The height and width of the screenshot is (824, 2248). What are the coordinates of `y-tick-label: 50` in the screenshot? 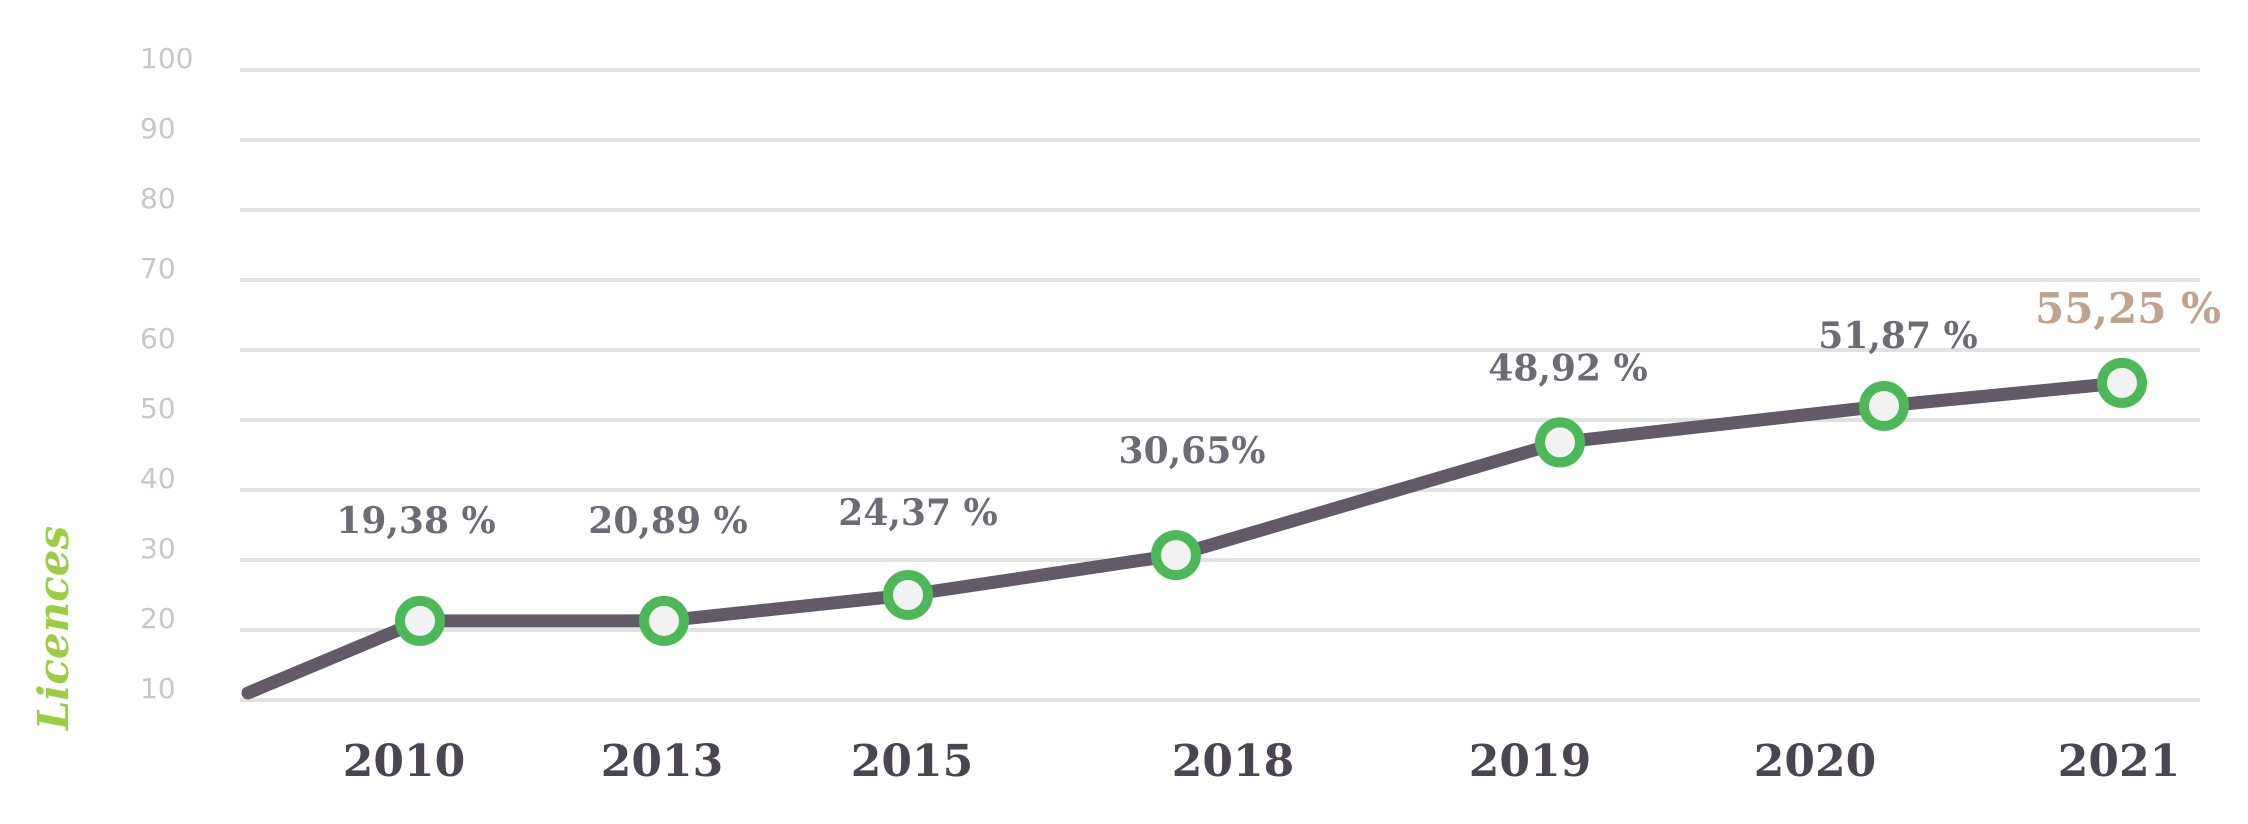 It's located at (158, 408).